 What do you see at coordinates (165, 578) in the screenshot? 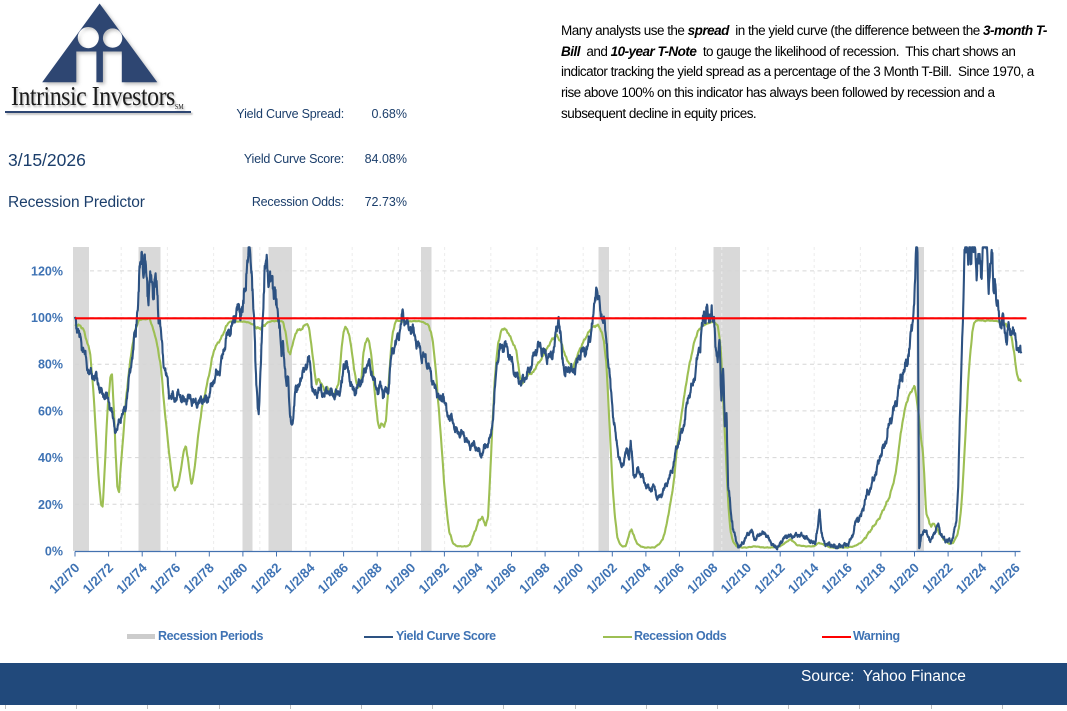
I see `svg-text: 1/2/76` at bounding box center [165, 578].